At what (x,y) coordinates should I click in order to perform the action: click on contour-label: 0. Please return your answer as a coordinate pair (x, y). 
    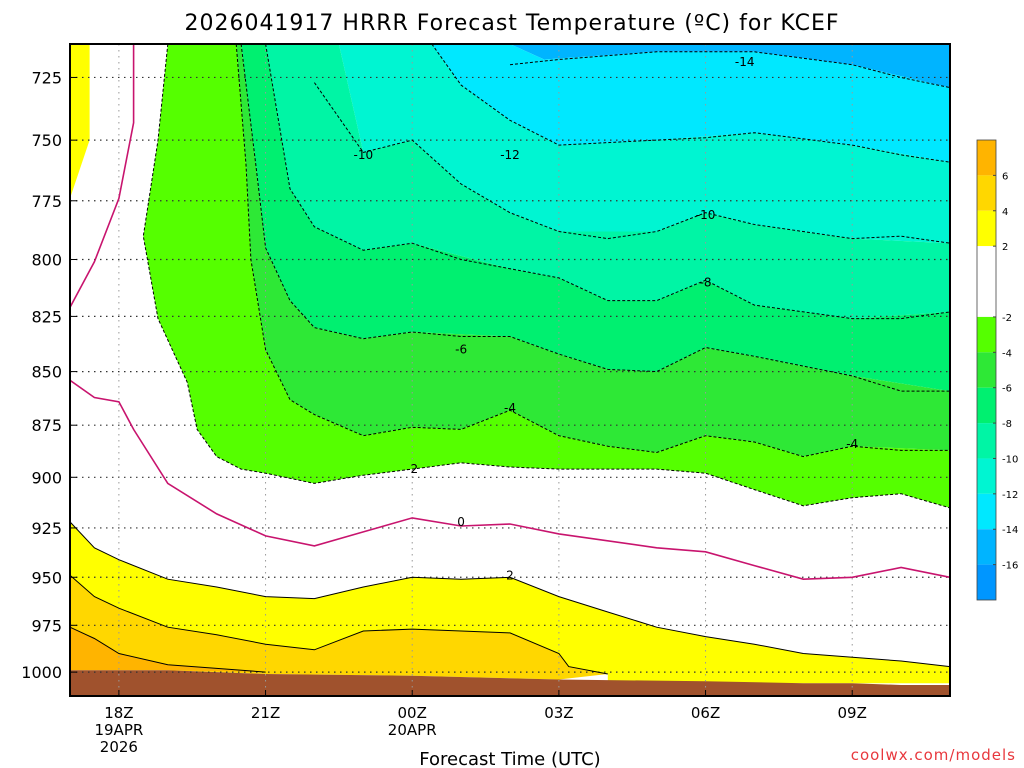
    Looking at the image, I should click on (461, 522).